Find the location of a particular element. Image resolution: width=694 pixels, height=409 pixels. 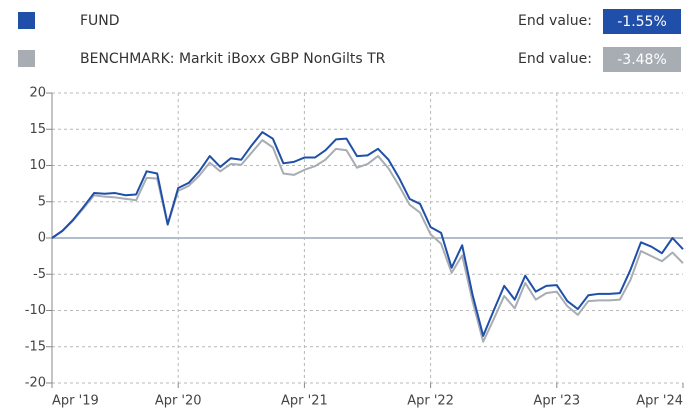

y-tick-label: 20 is located at coordinates (37, 93).